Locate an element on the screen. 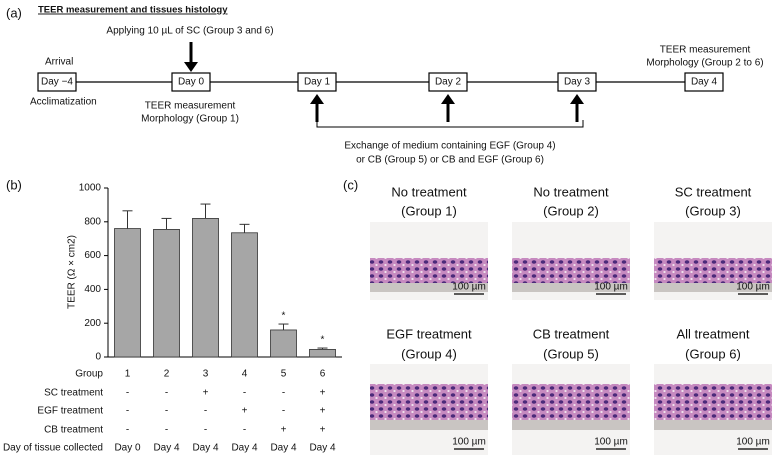 The image size is (777, 464). image-group: (Group 2) is located at coordinates (571, 210).